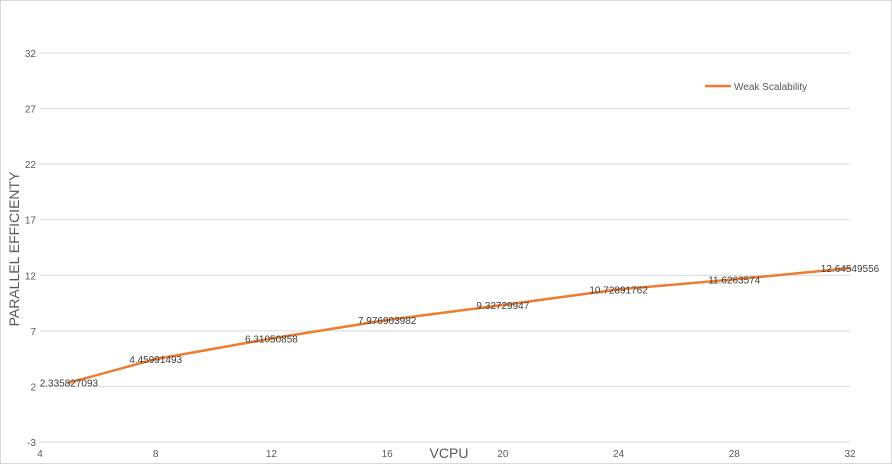 This screenshot has width=892, height=464. What do you see at coordinates (449, 453) in the screenshot?
I see `x-axis-title: VCPU` at bounding box center [449, 453].